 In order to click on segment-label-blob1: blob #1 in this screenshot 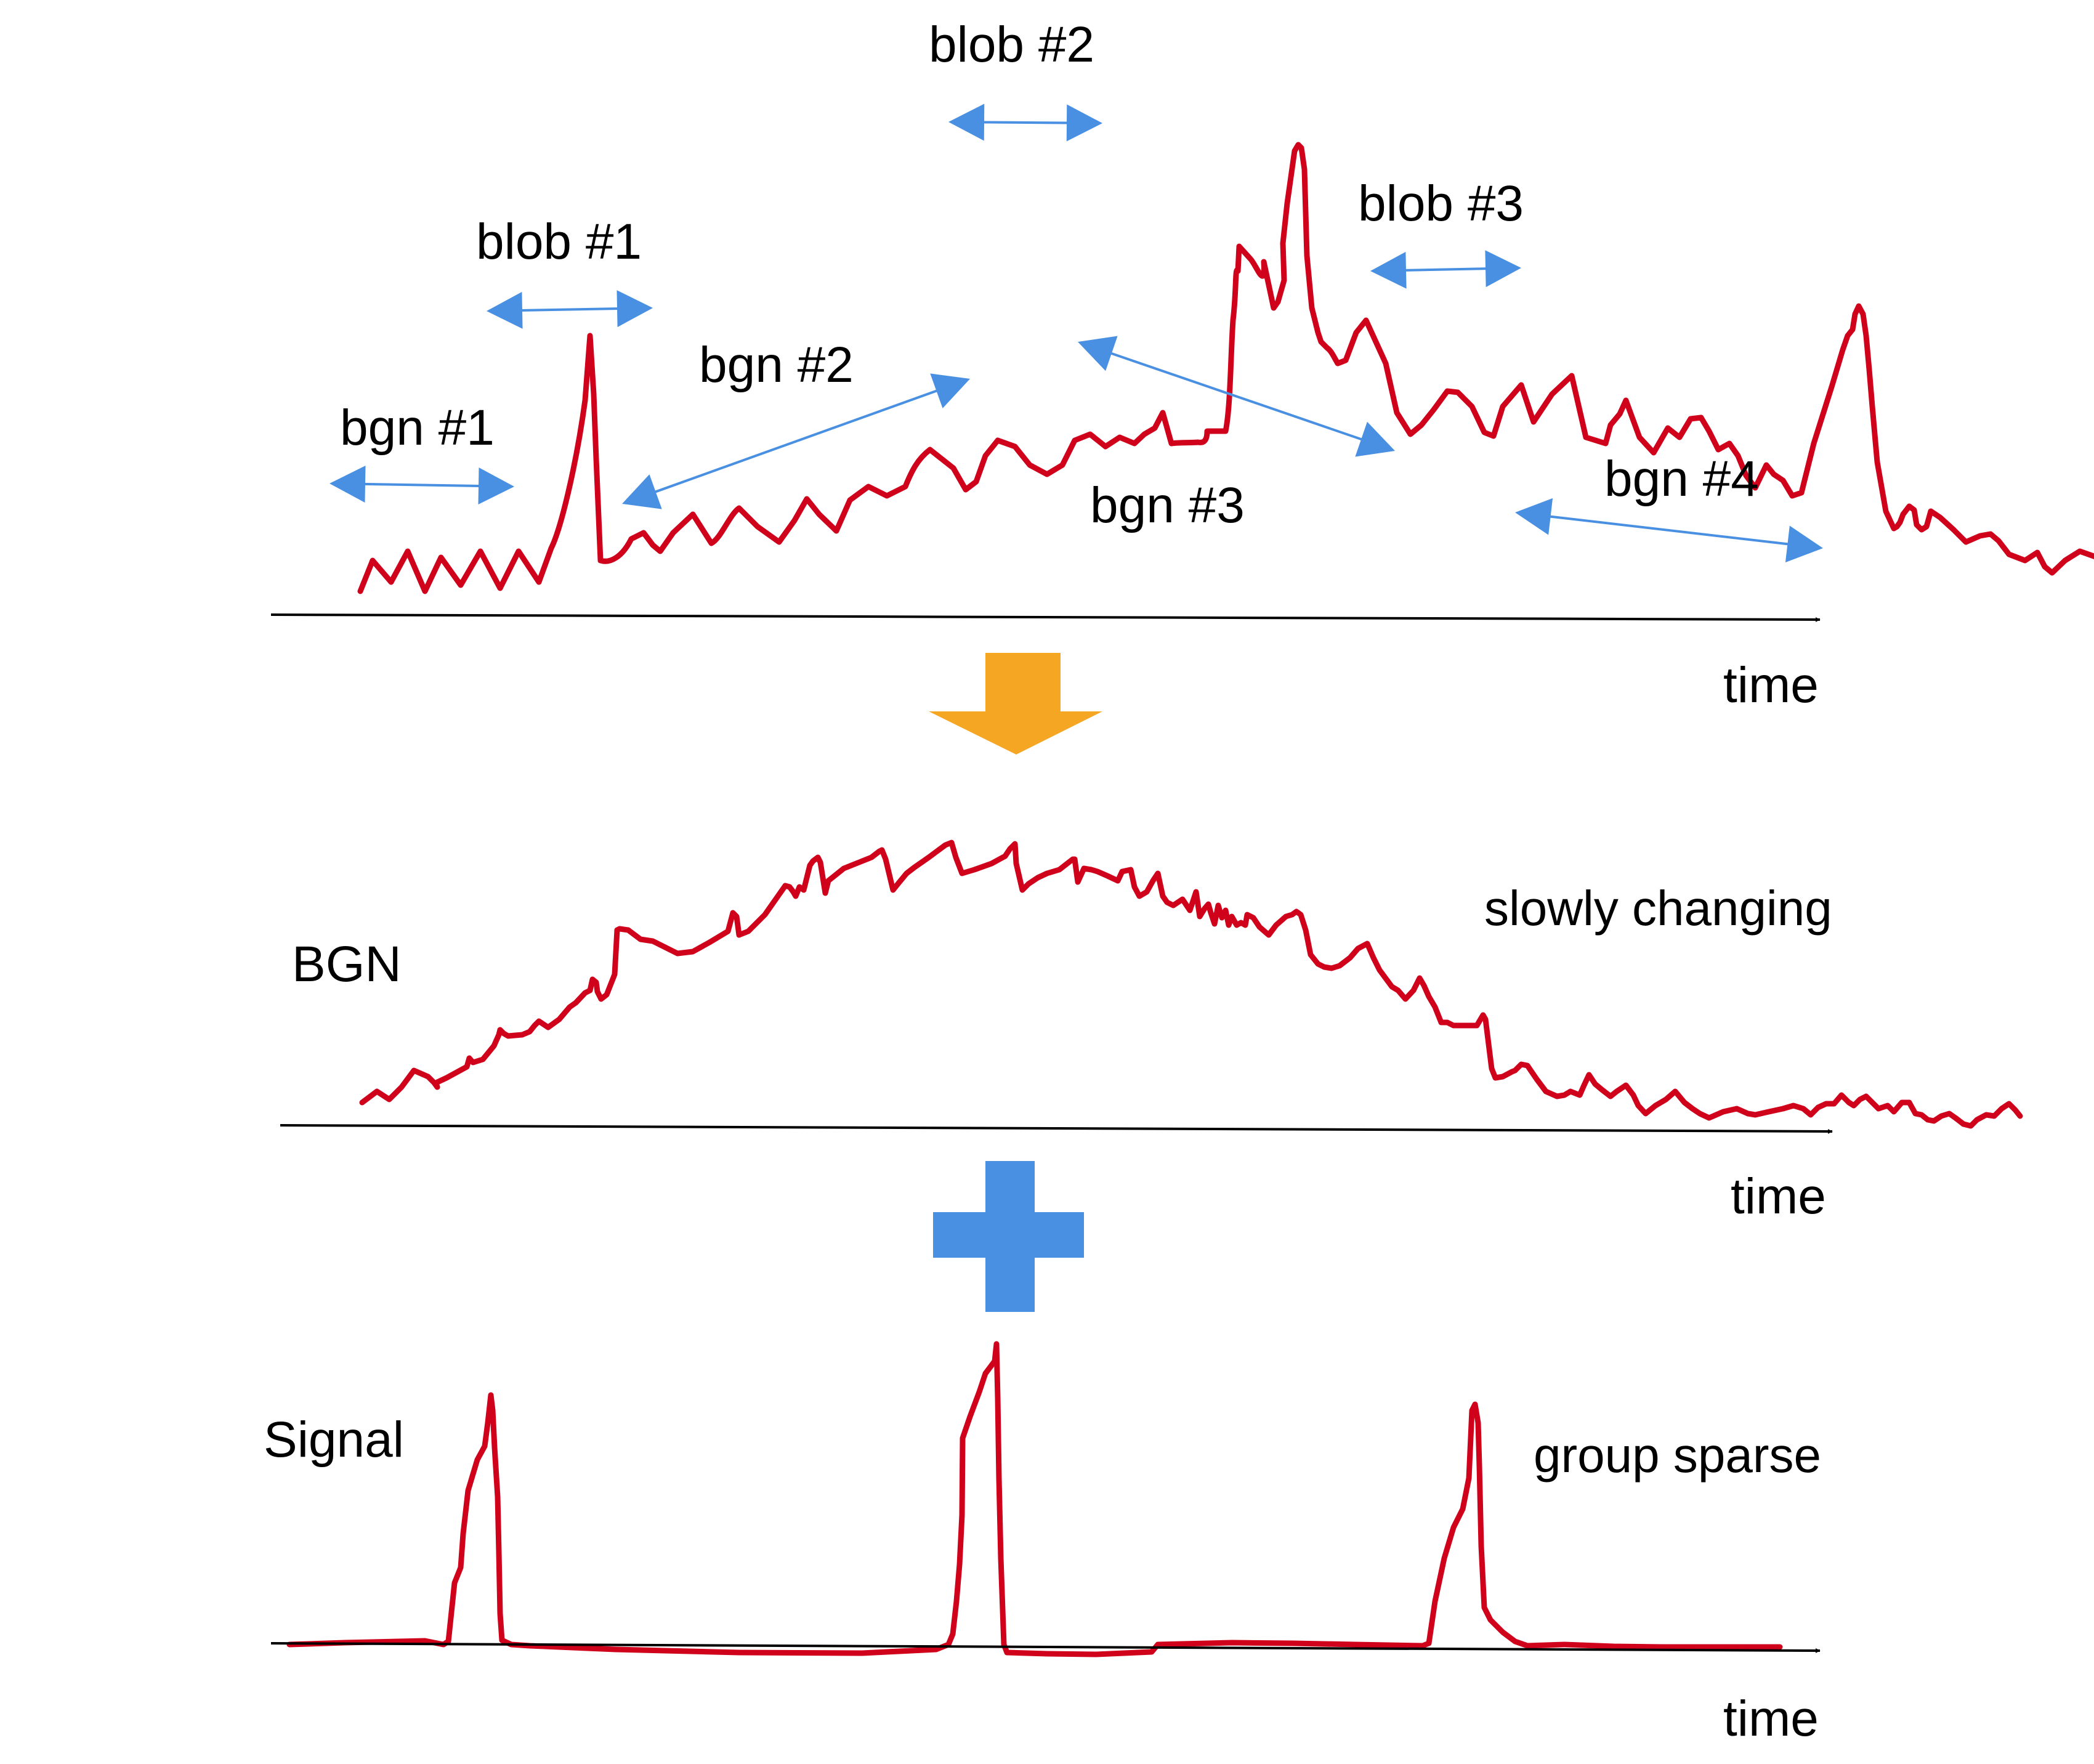, I will do `click(559, 242)`.